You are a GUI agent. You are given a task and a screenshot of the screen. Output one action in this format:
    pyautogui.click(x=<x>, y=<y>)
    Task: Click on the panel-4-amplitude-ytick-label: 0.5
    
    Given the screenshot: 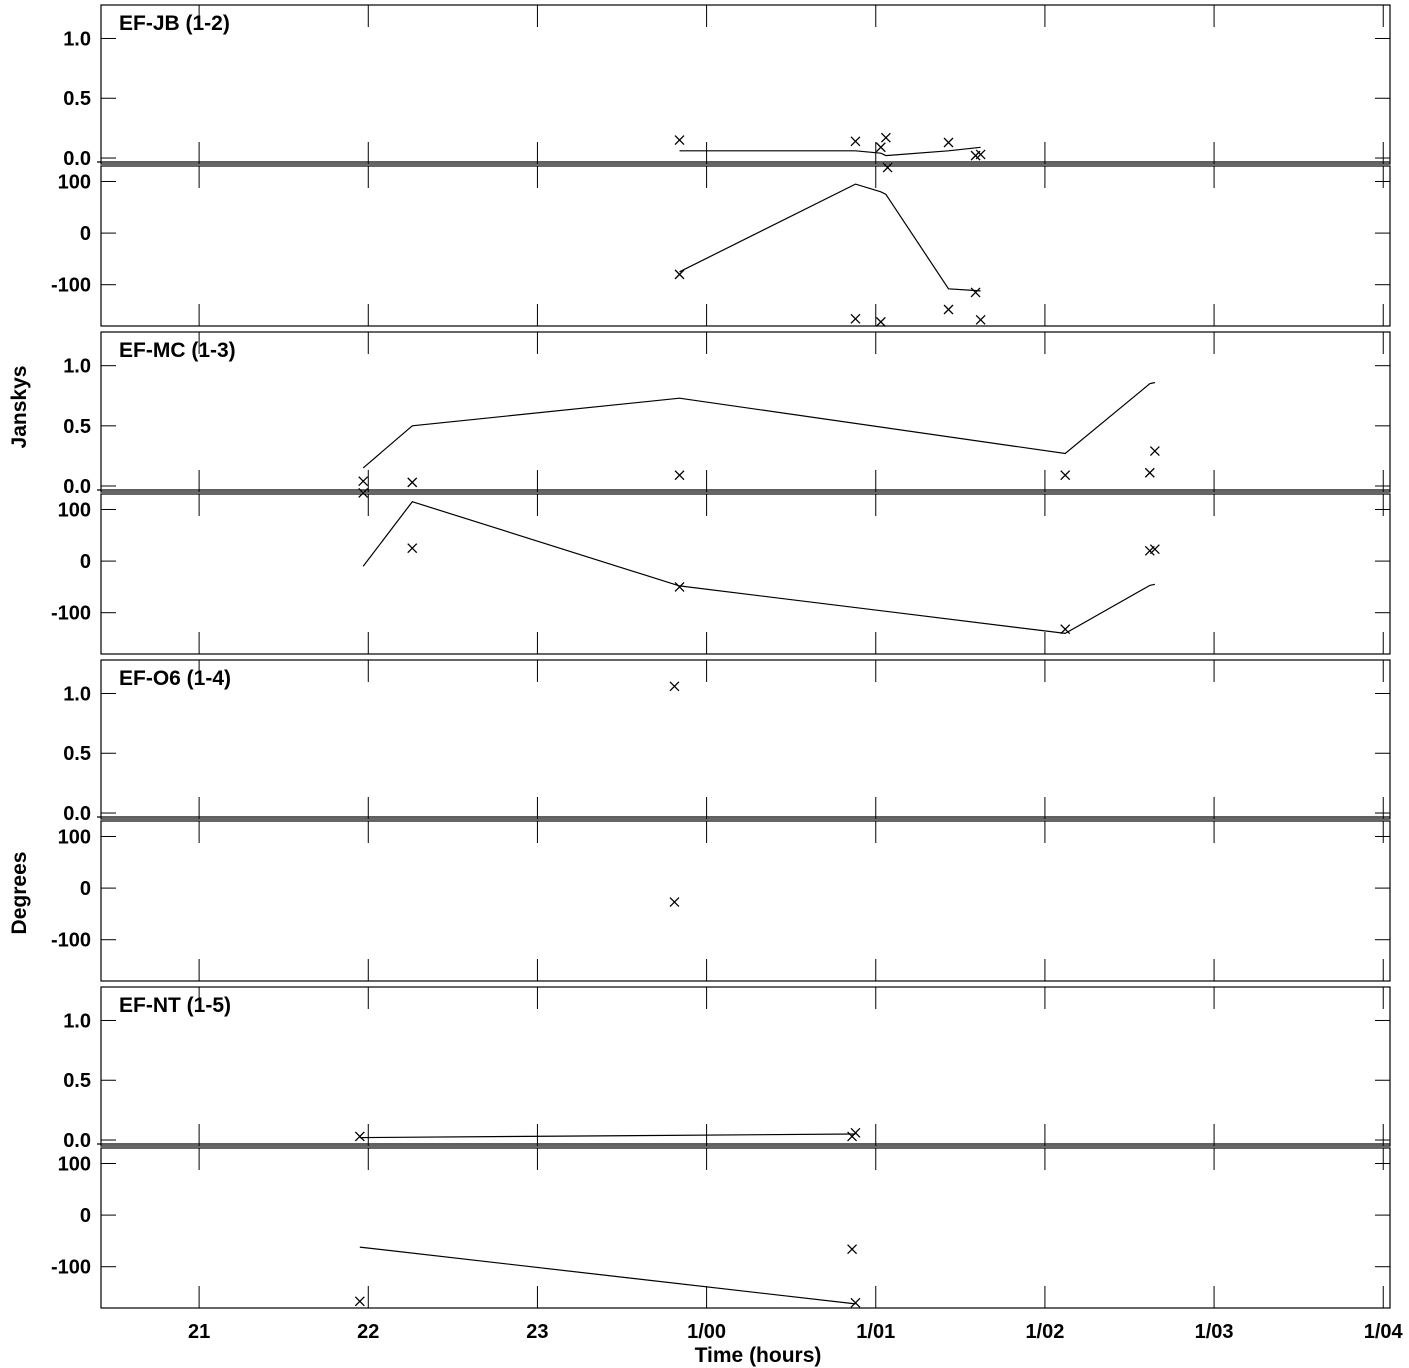 What is the action you would take?
    pyautogui.click(x=77, y=1081)
    